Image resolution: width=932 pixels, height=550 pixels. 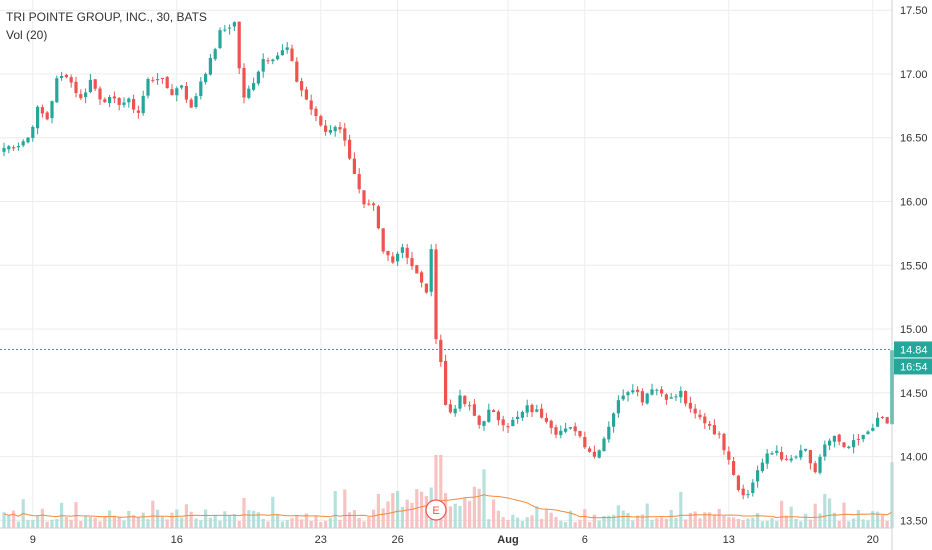 I want to click on countdown-label: 16:54, so click(x=914, y=367).